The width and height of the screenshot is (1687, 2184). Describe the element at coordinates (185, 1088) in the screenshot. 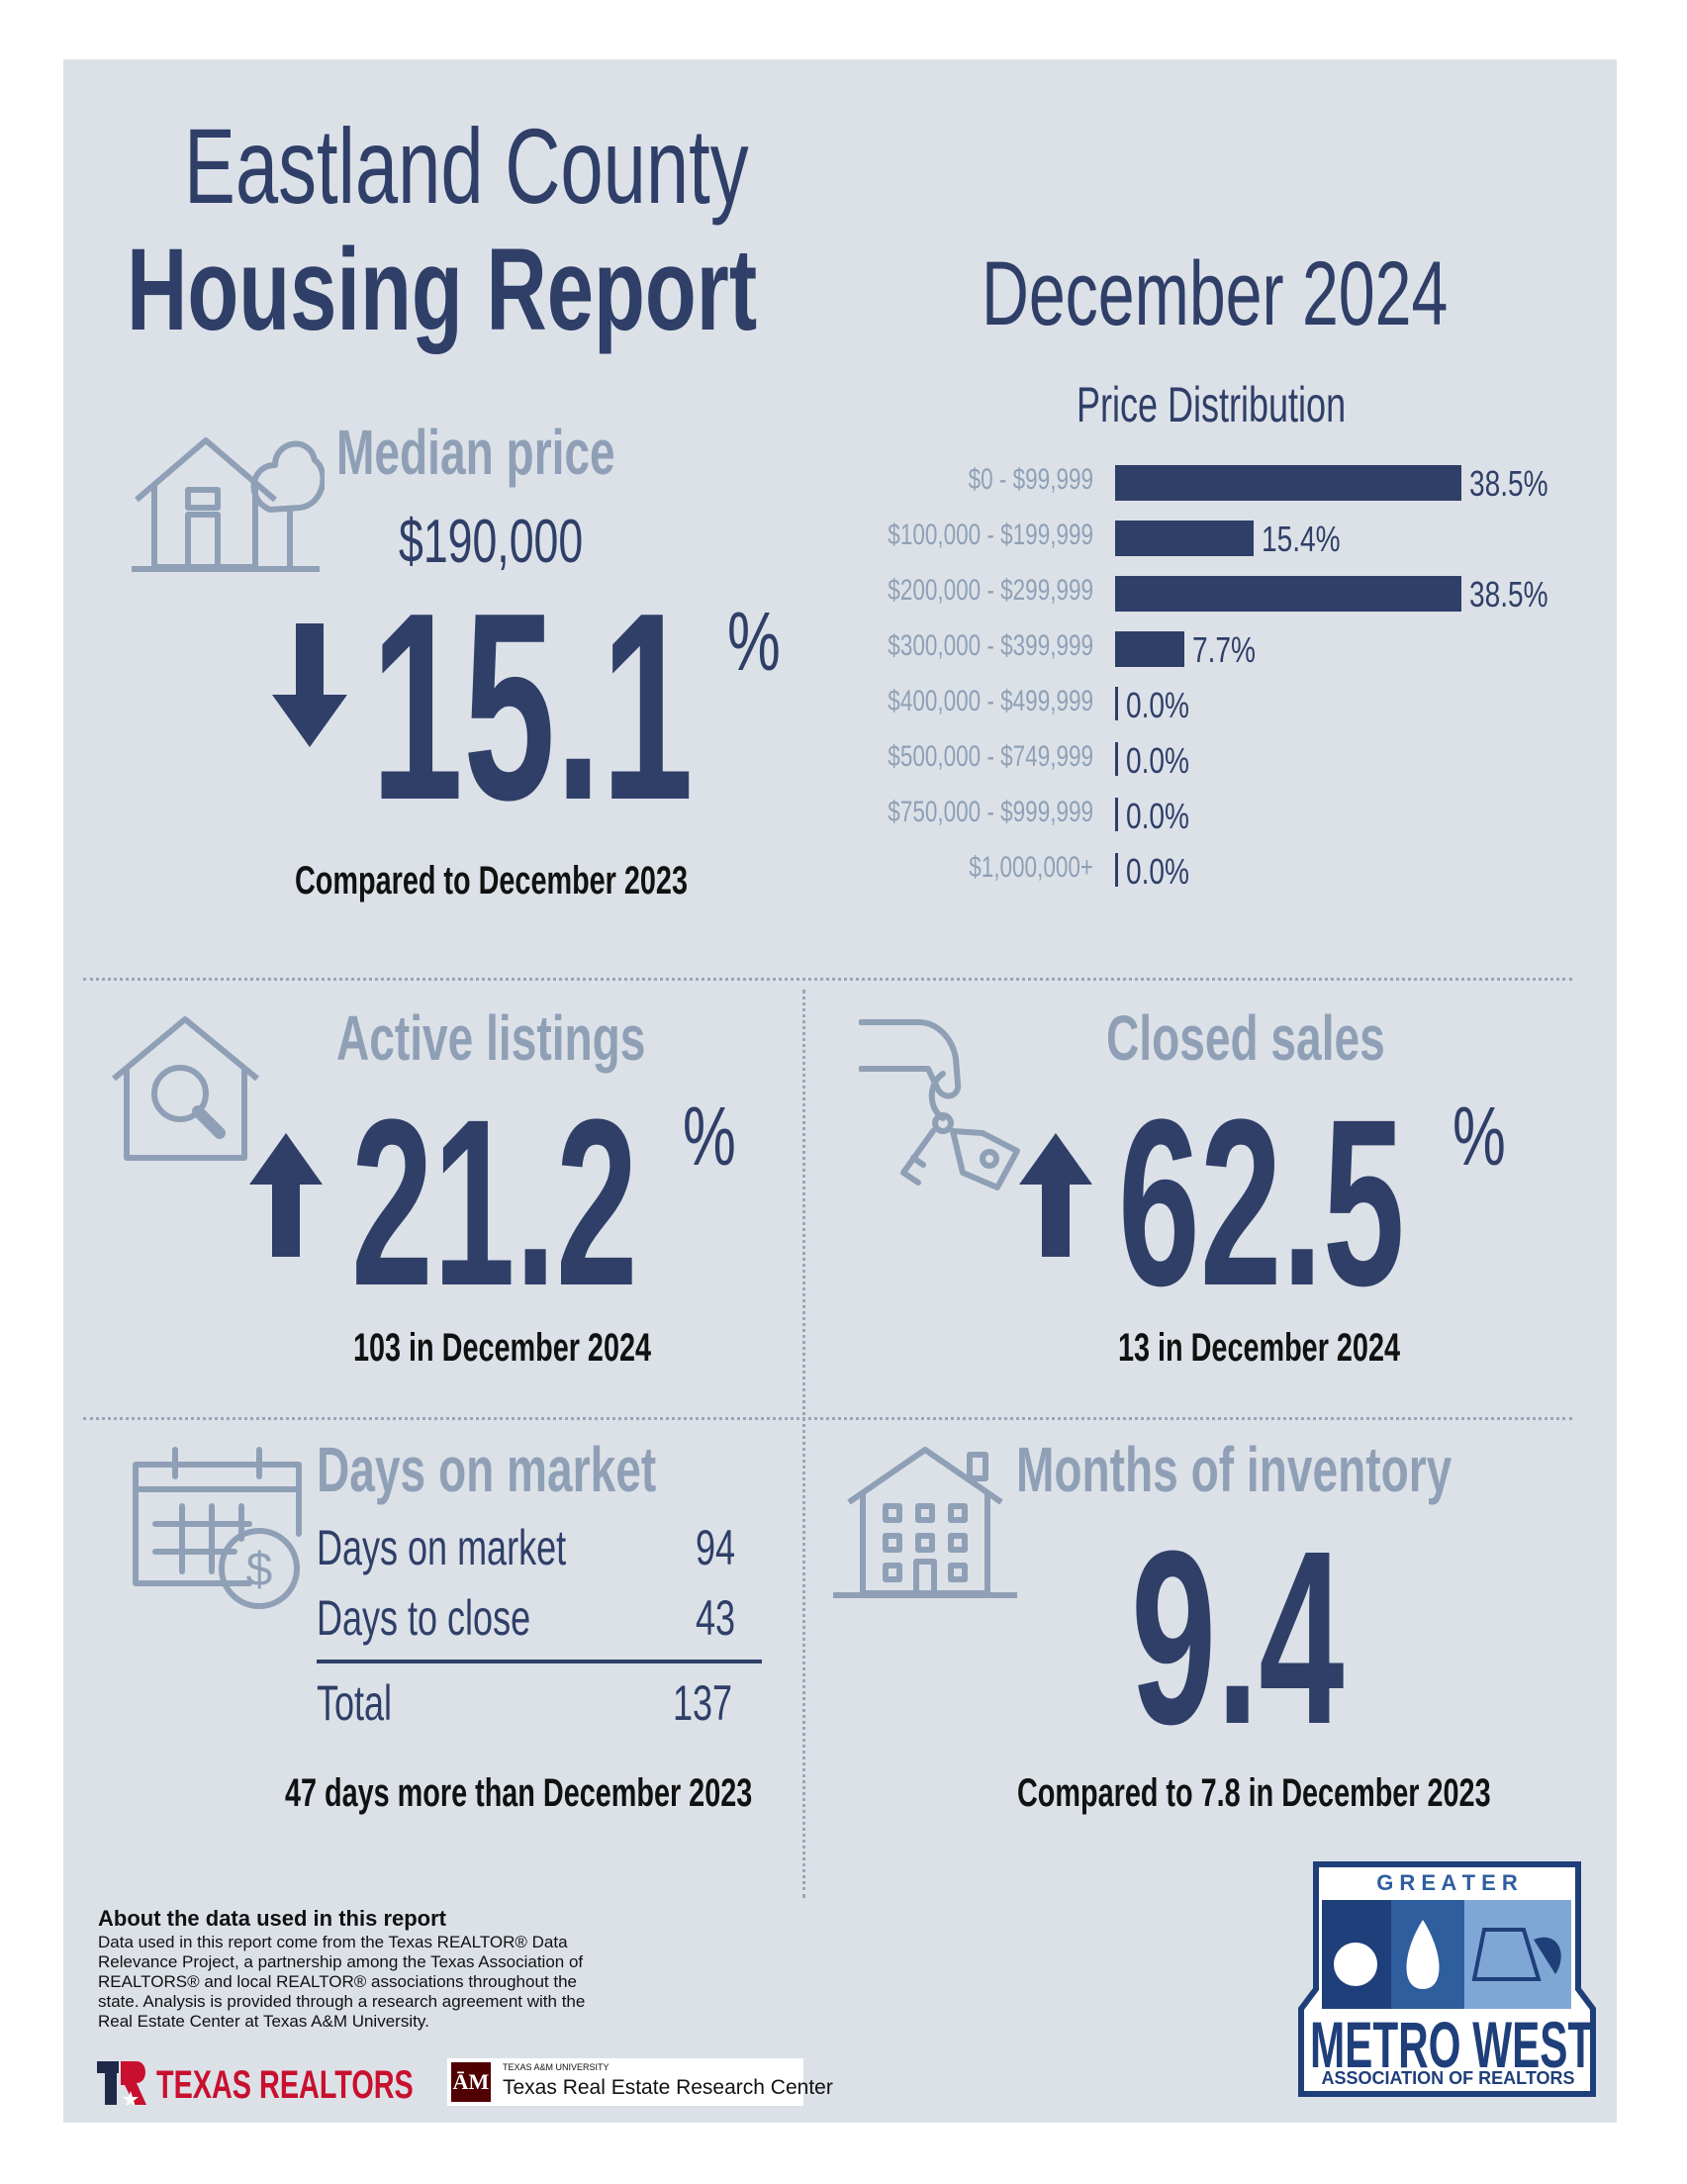

I see `house-search-icon` at that location.